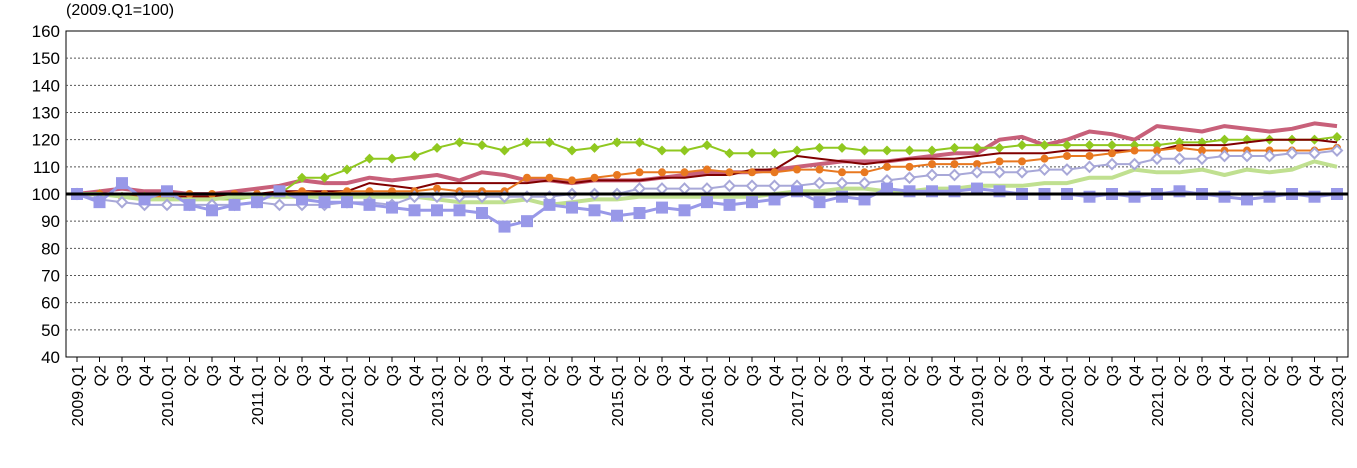 The image size is (1357, 468). What do you see at coordinates (50, 330) in the screenshot?
I see `y-tick-label: 50` at bounding box center [50, 330].